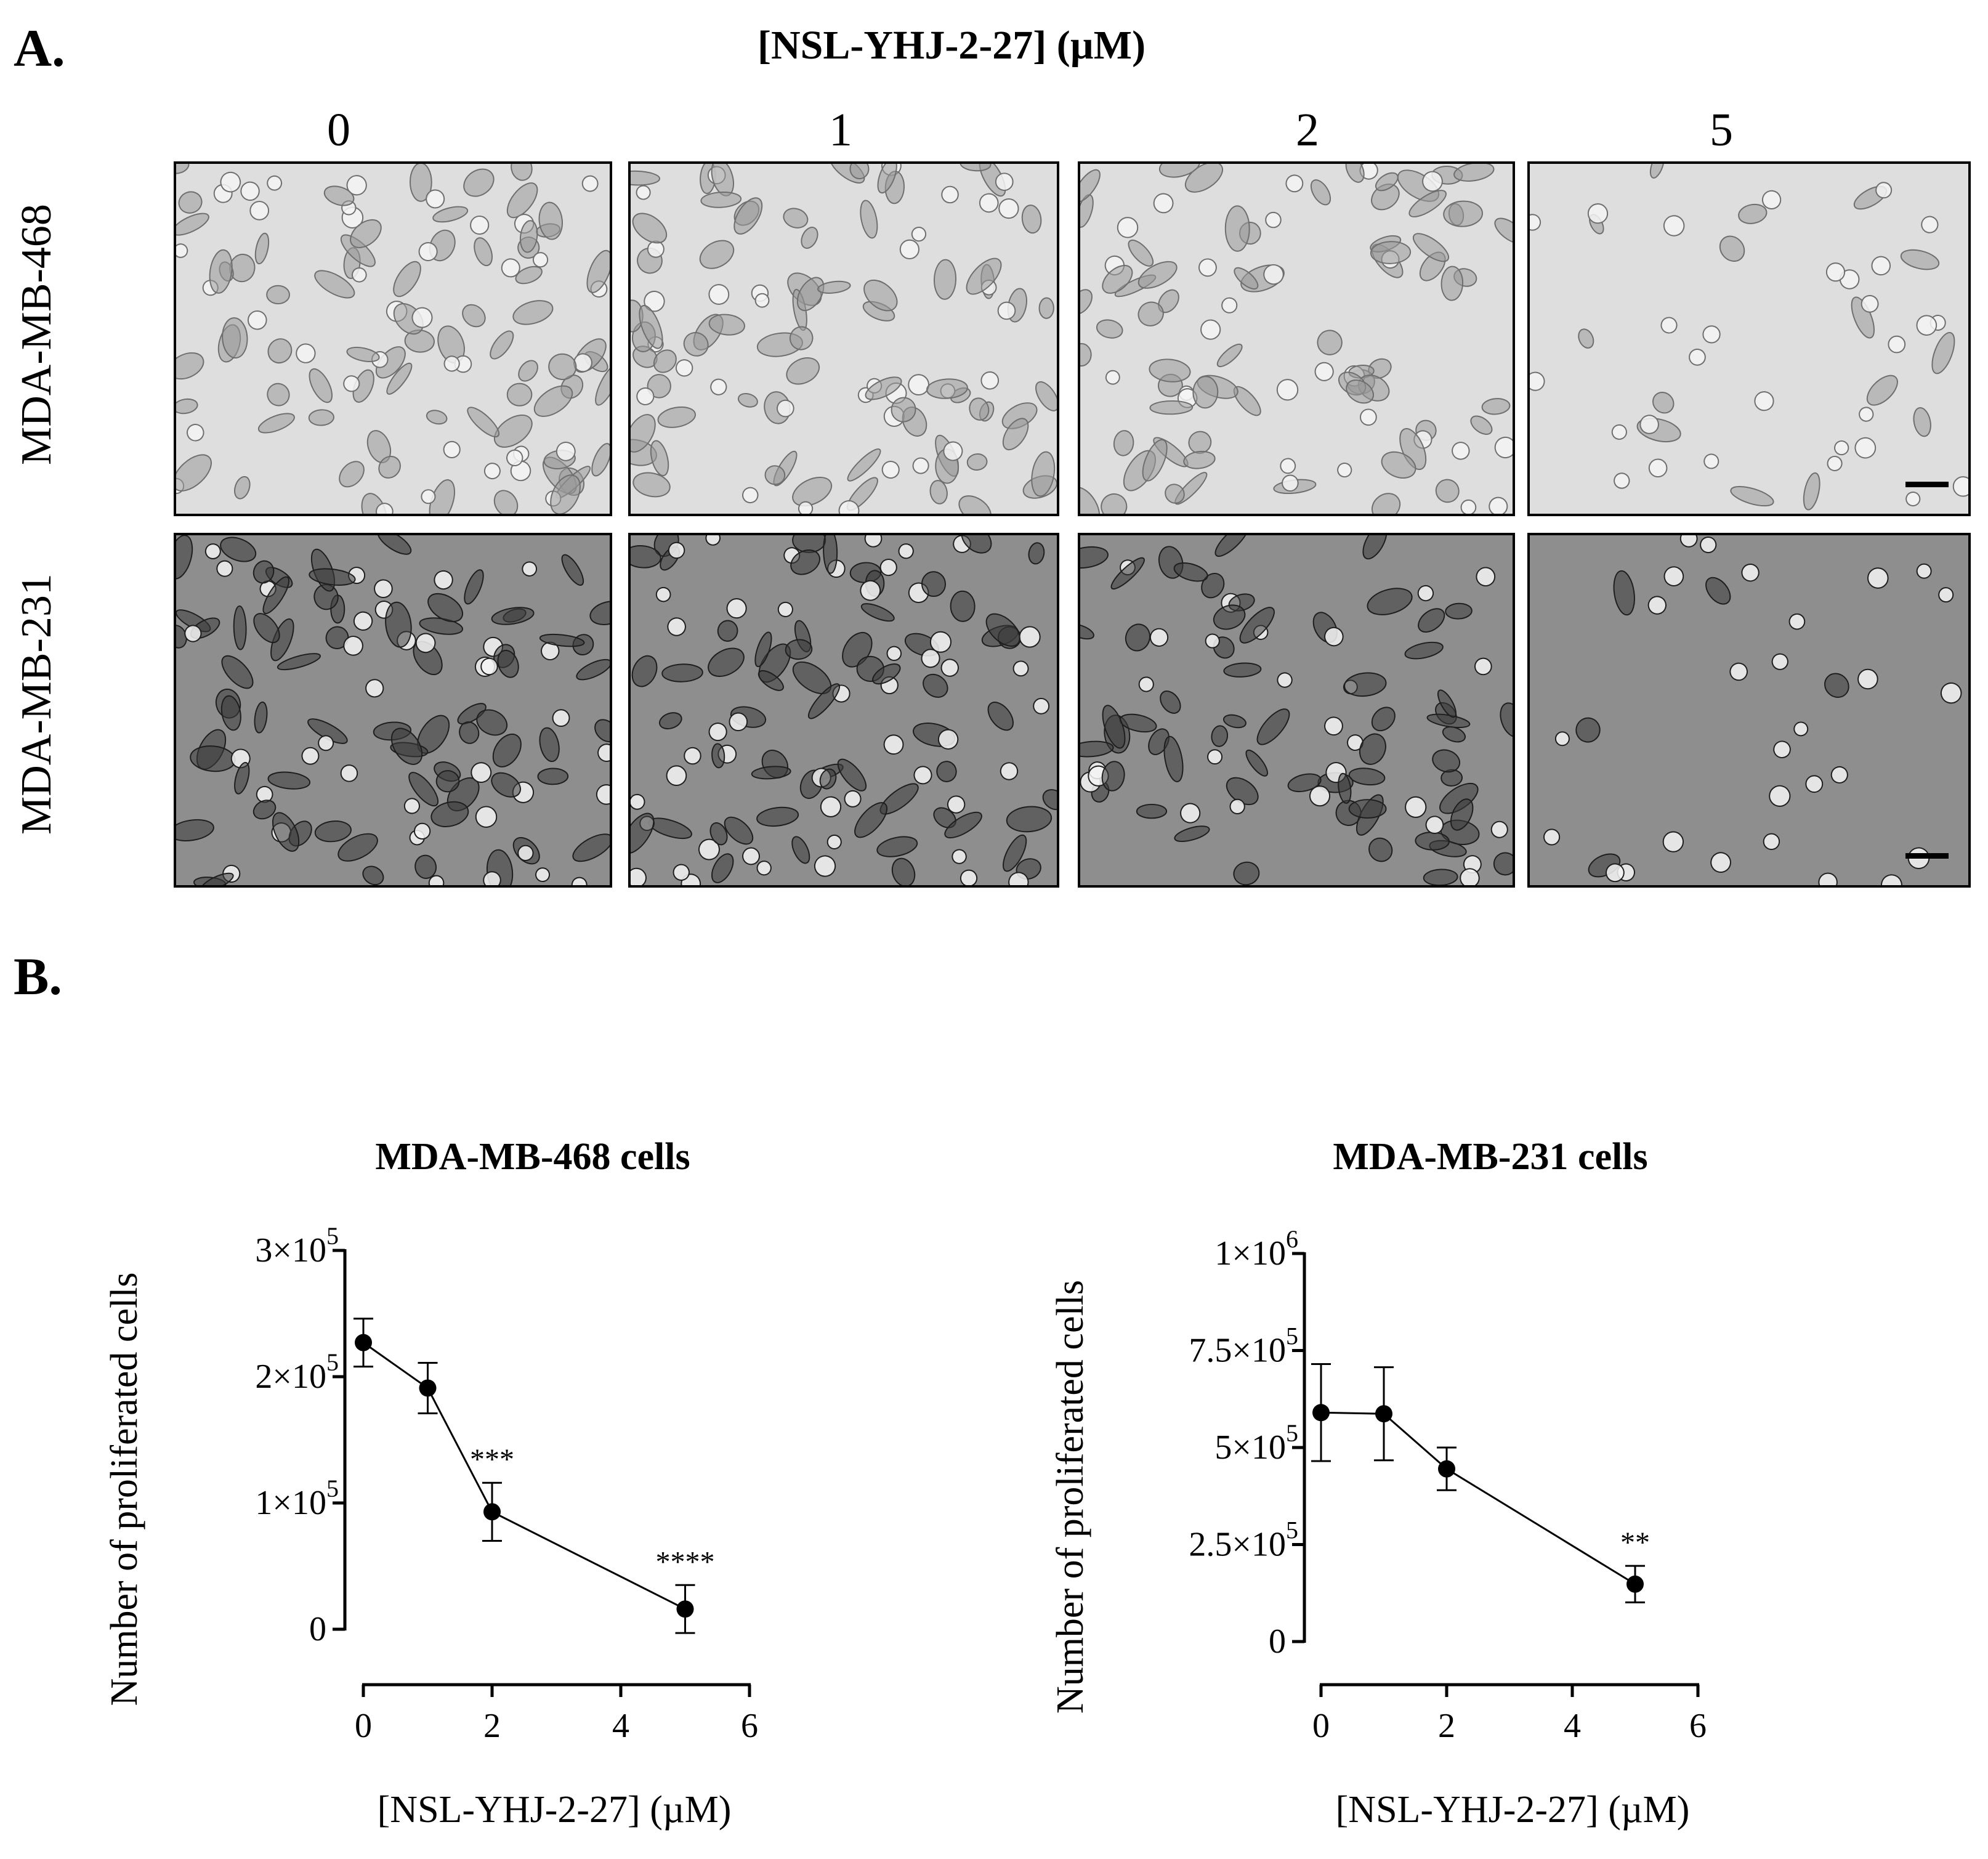 The height and width of the screenshot is (1859, 1988). Describe the element at coordinates (338, 130) in the screenshot. I see `concentration-label-0: 0` at that location.